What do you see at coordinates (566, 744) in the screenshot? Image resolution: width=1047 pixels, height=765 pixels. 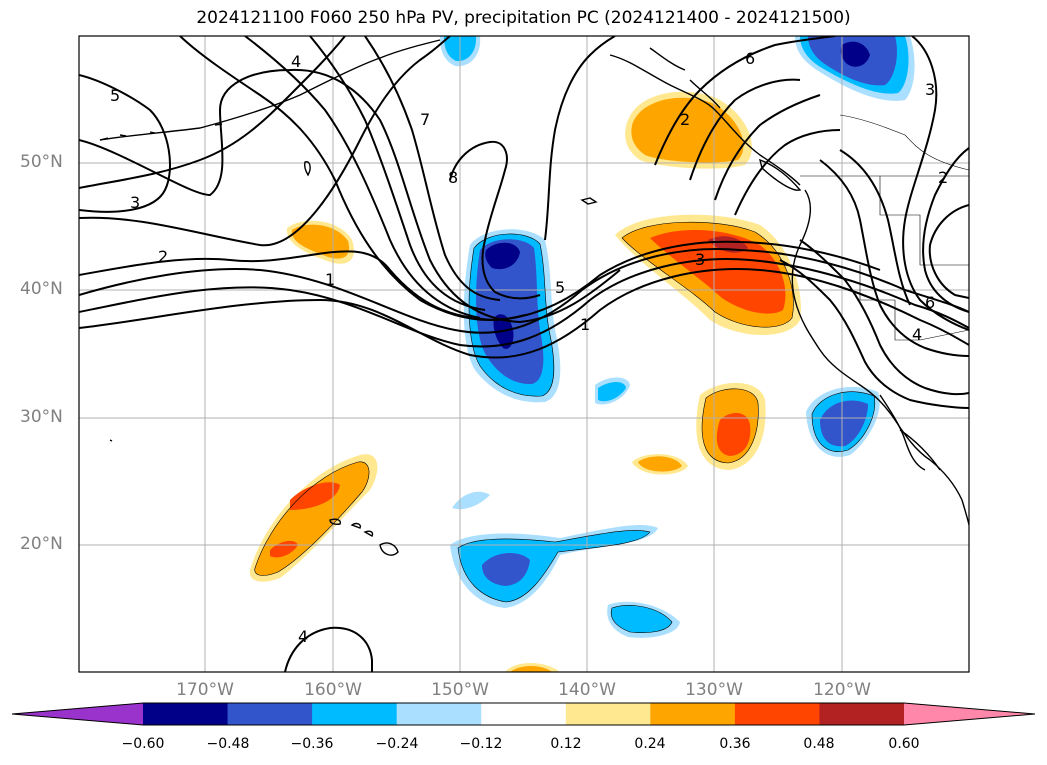 I see `colorbar-tick: 0.12` at bounding box center [566, 744].